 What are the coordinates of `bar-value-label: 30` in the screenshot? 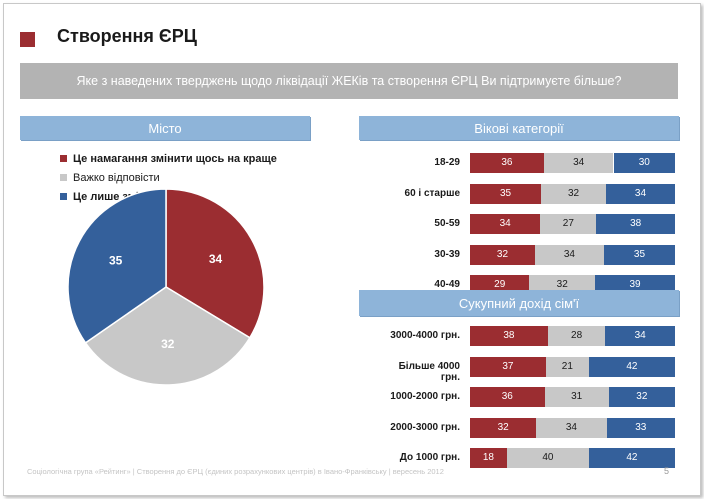 It's located at (644, 162).